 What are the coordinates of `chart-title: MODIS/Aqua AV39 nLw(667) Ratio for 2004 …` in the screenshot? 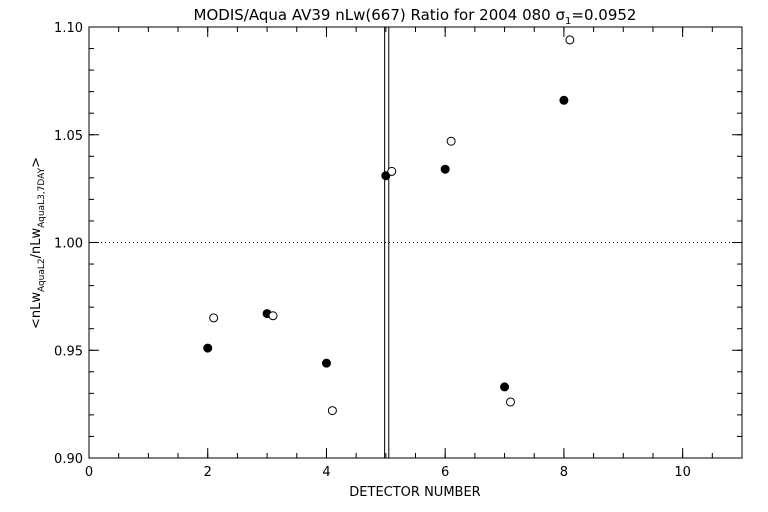 It's located at (415, 16).